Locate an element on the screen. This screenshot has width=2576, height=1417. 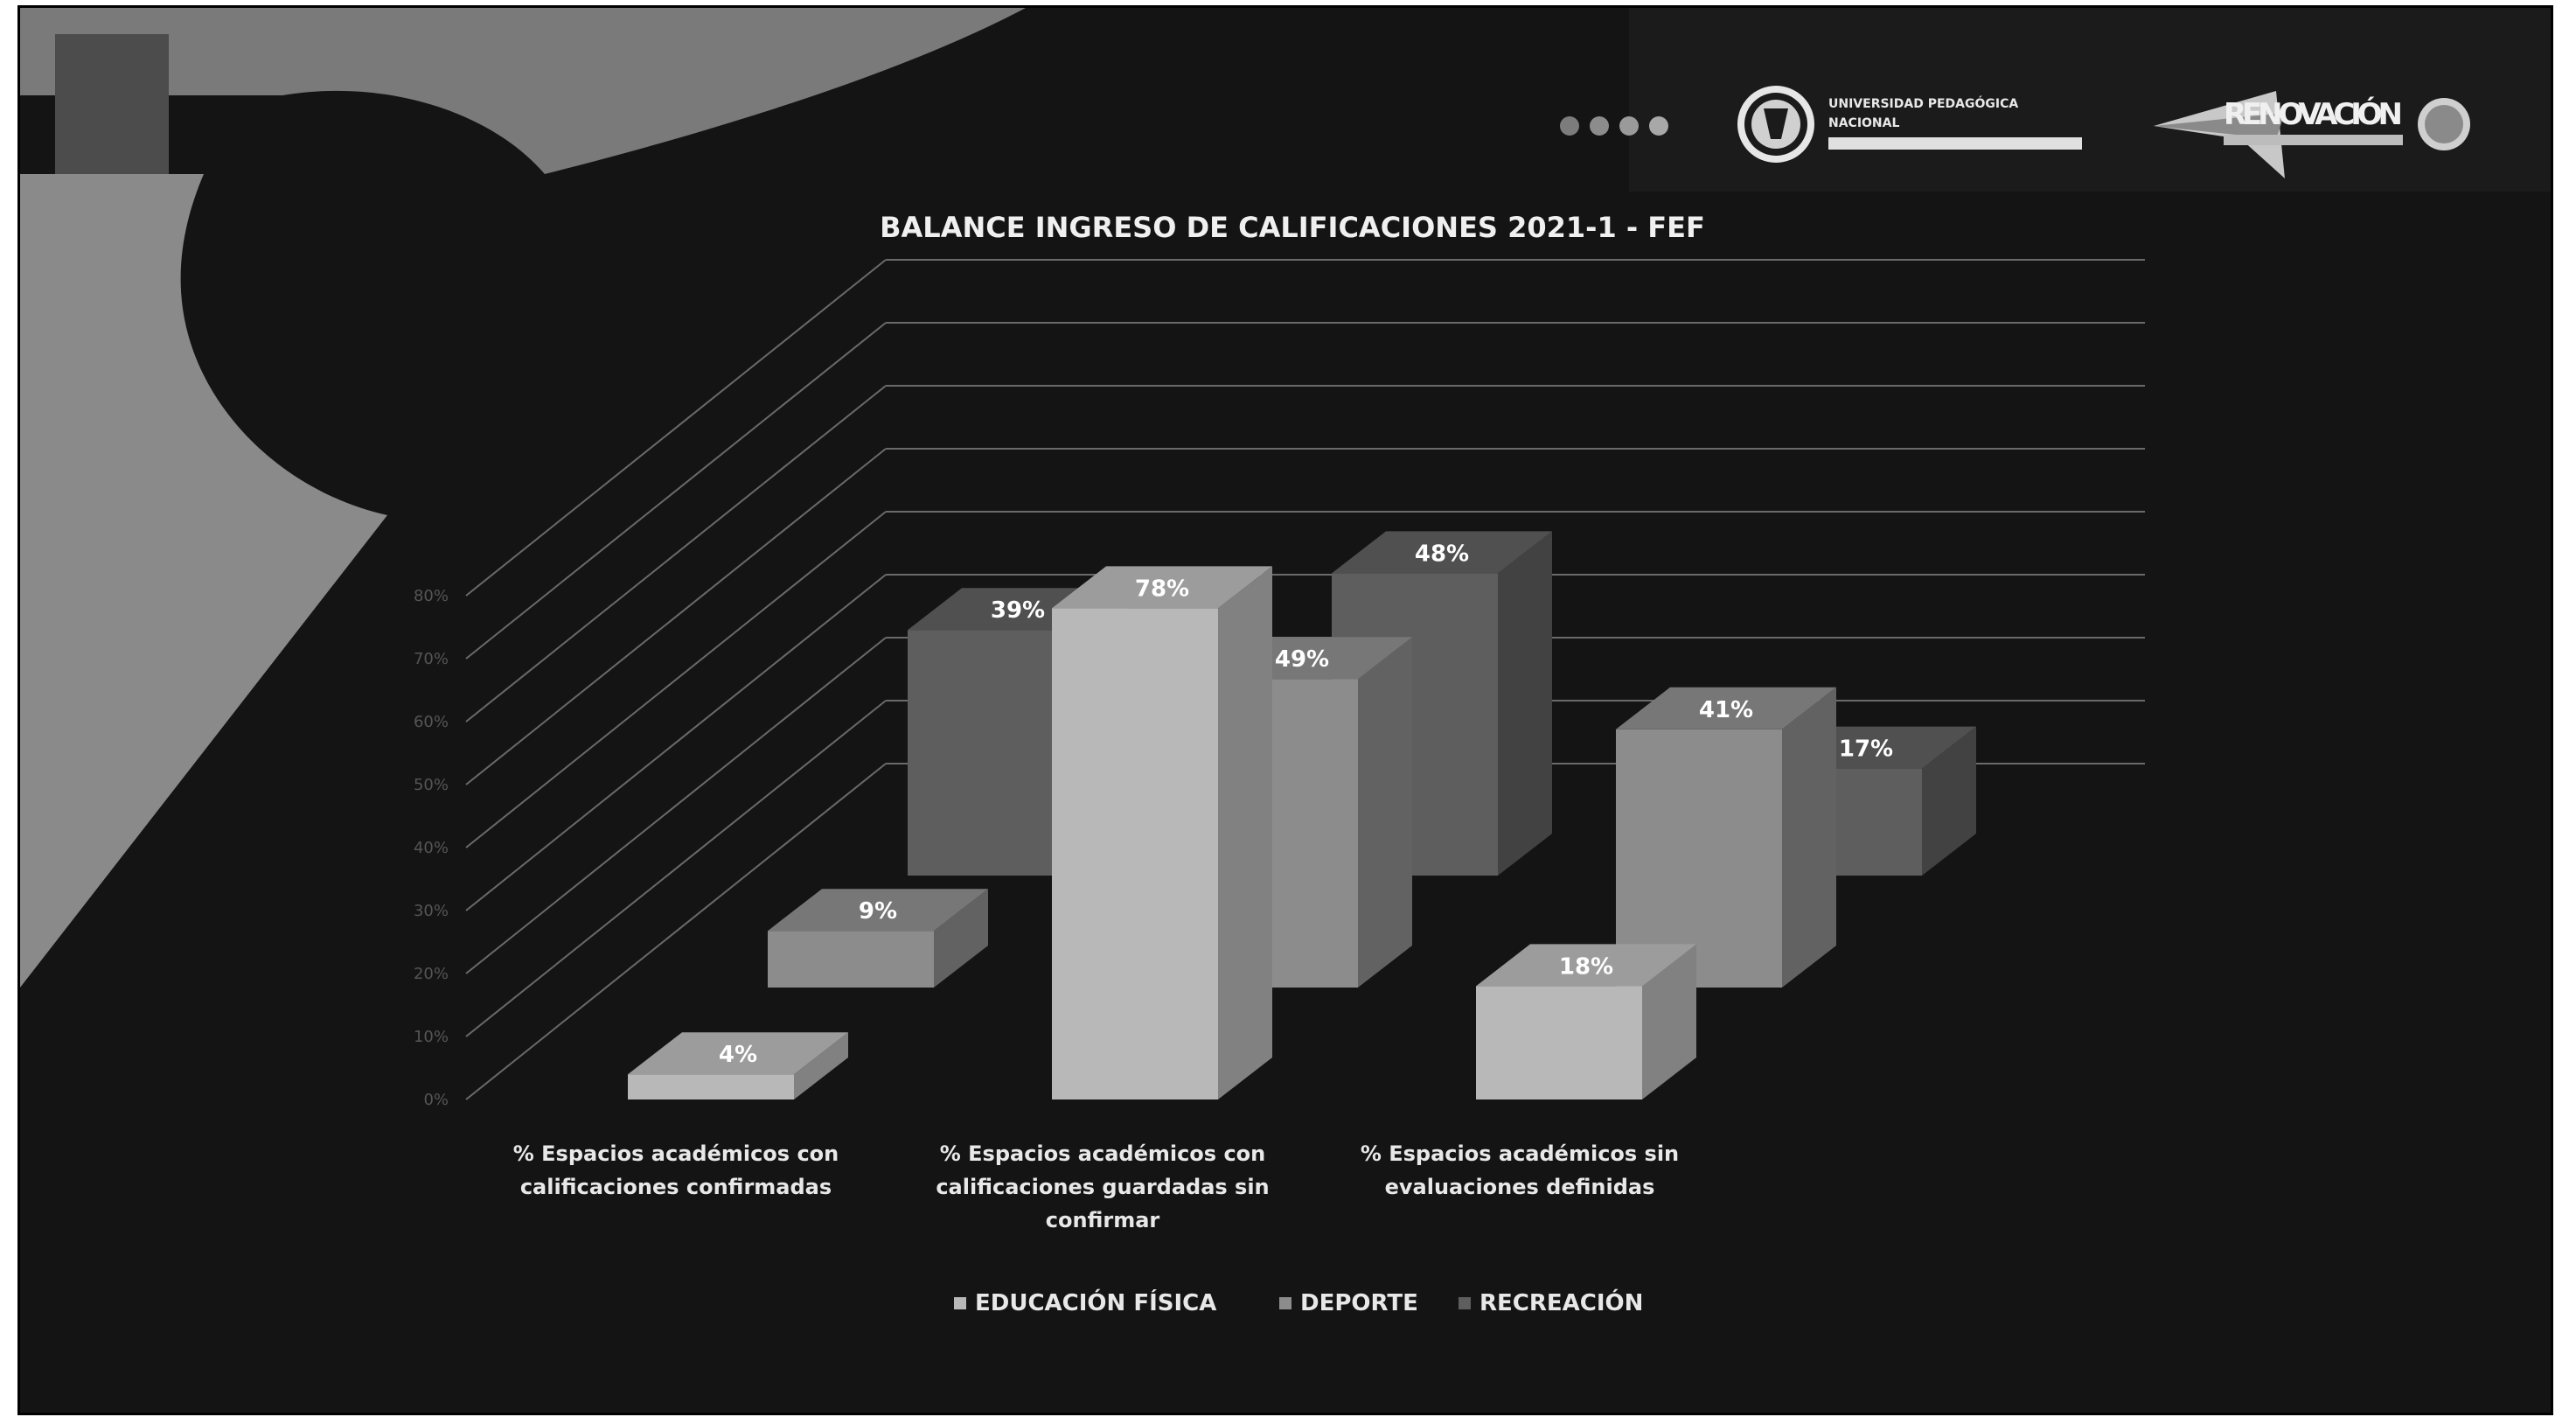
legend: EDUCACIÓN FÍSICA DEPORTE RECREACIÓN is located at coordinates (1298, 1302).